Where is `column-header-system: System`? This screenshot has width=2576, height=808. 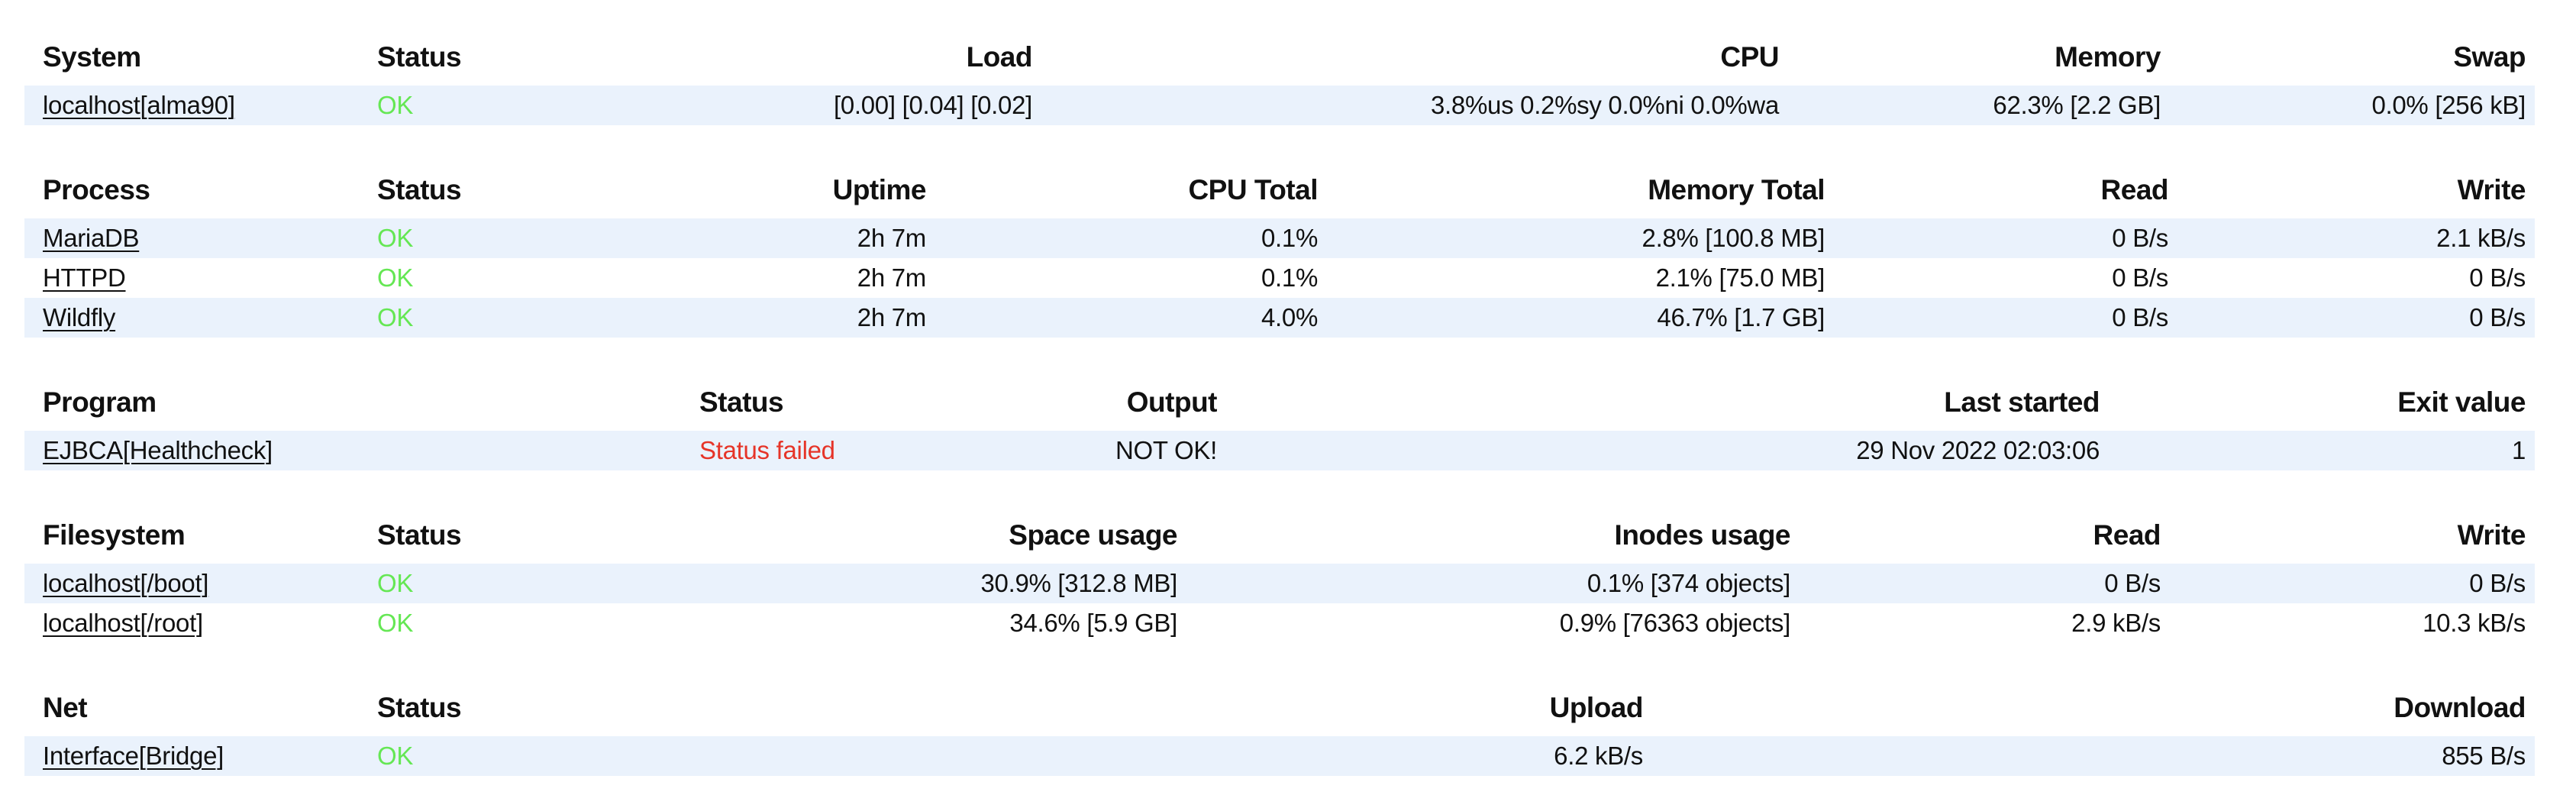 column-header-system: System is located at coordinates (92, 57).